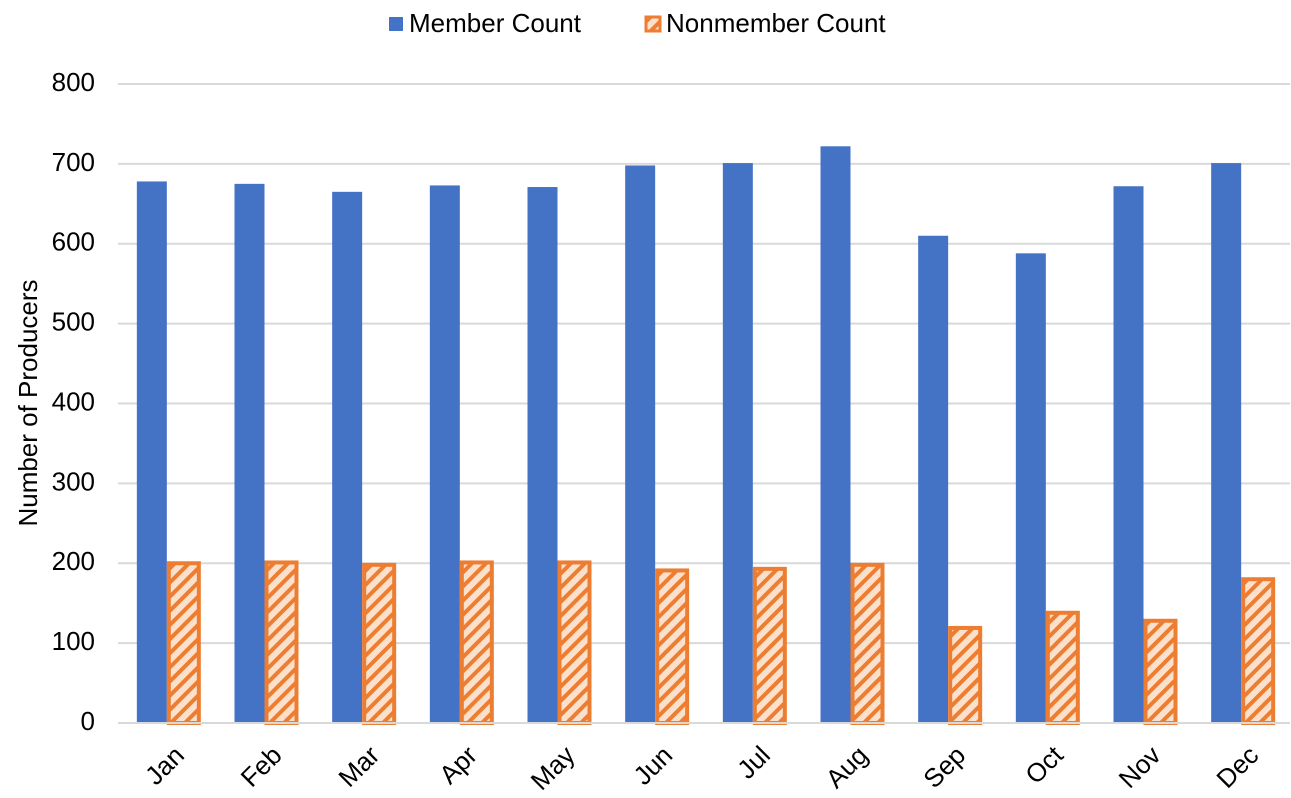 Image resolution: width=1291 pixels, height=798 pixels. Describe the element at coordinates (495, 23) in the screenshot. I see `legend-label: Member Count` at that location.